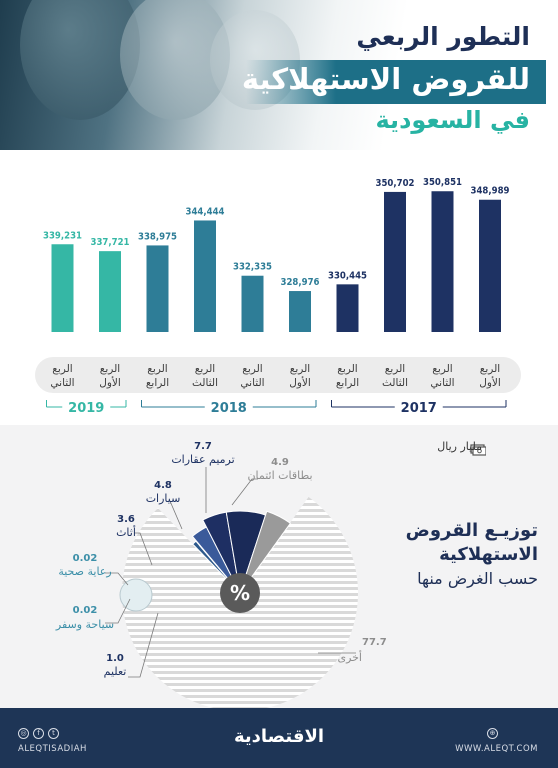  I want to click on pie-title: توزيـع القروض الاستهلاكية حسب الغرض منها, so click(450, 555).